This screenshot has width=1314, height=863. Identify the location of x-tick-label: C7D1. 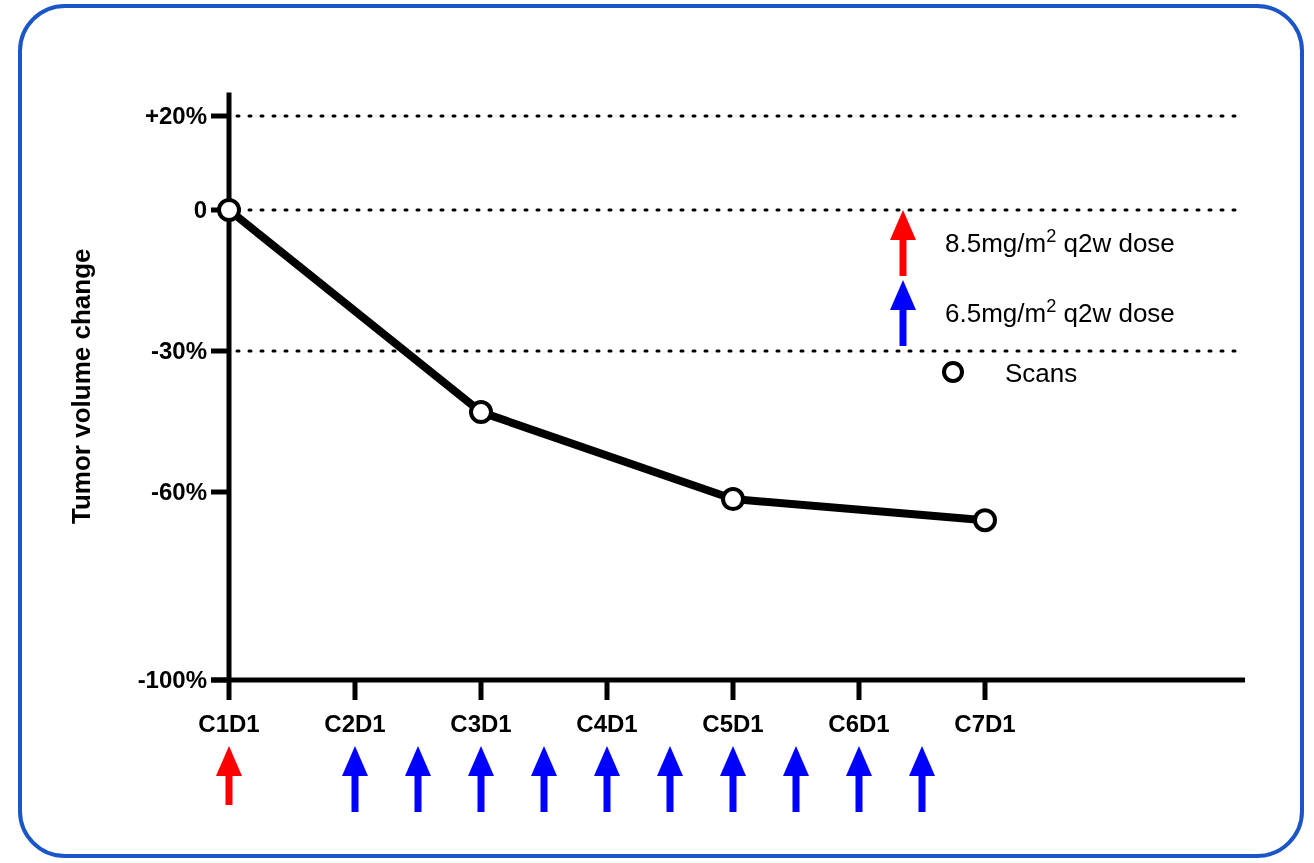
(985, 723).